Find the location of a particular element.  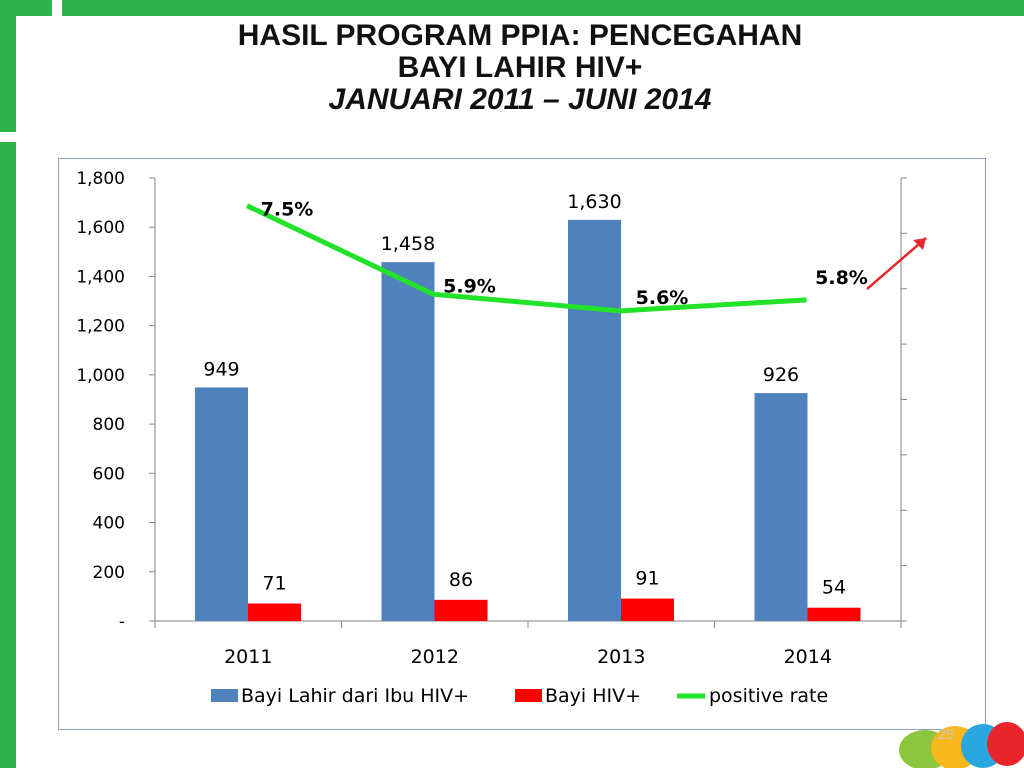

title-line-2: BAYI LAHIR HIV+ is located at coordinates (520, 67).